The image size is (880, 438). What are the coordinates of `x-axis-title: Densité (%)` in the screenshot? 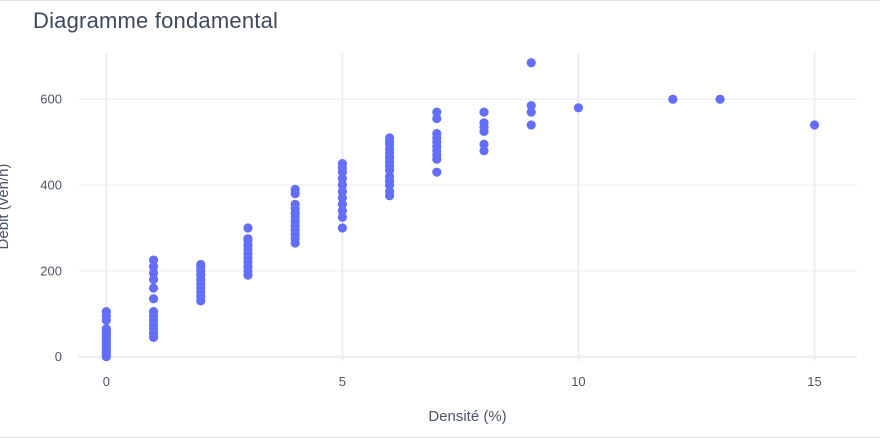 It's located at (467, 416).